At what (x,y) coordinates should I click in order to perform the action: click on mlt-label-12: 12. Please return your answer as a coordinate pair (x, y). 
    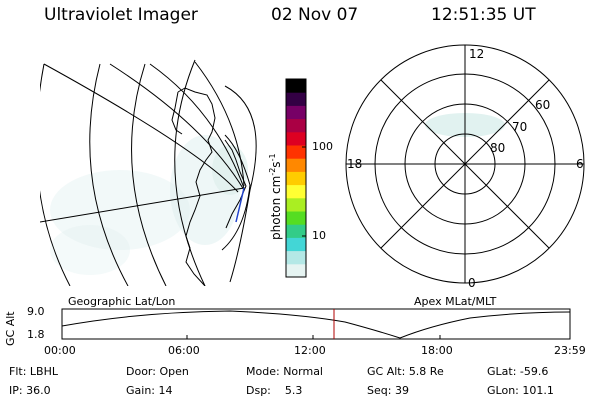
    Looking at the image, I should click on (477, 54).